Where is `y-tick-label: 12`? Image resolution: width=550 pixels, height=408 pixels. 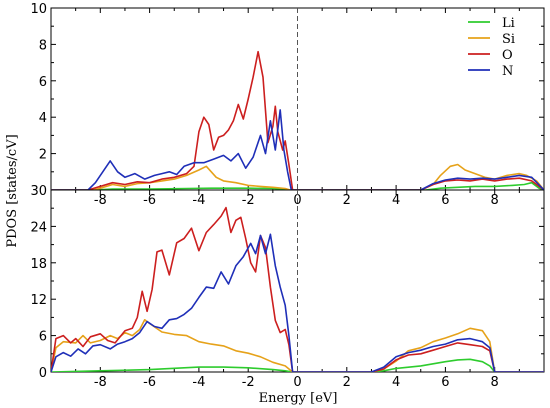
y-tick-label: 12 is located at coordinates (38, 300).